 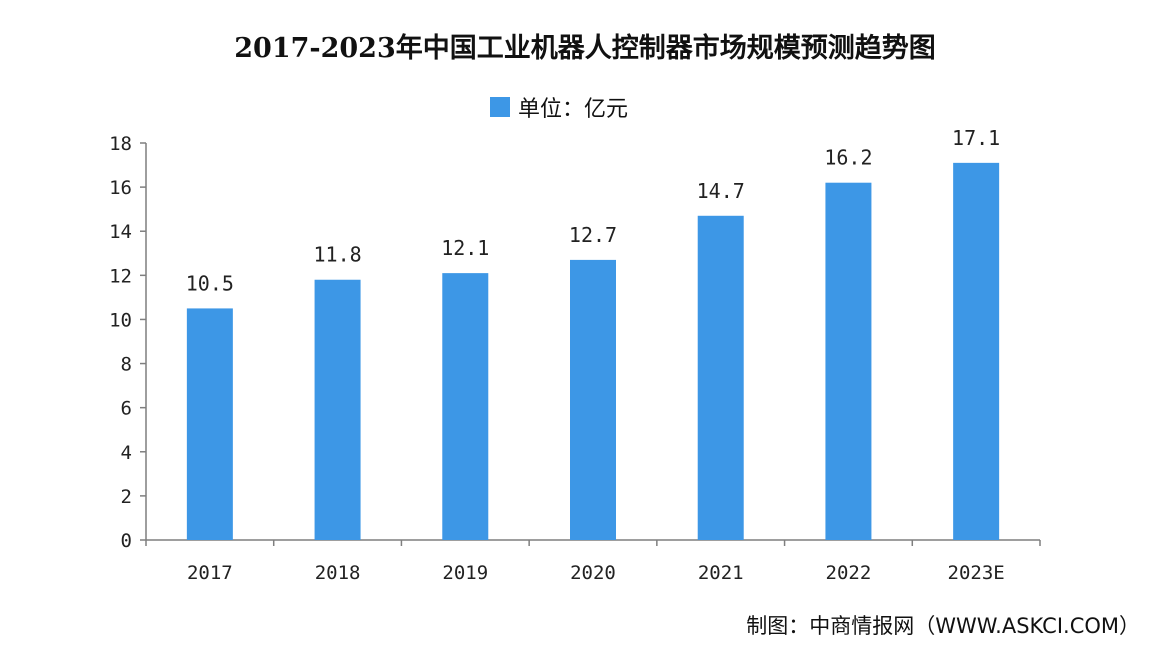 I want to click on data-label: 14.7, so click(x=721, y=191).